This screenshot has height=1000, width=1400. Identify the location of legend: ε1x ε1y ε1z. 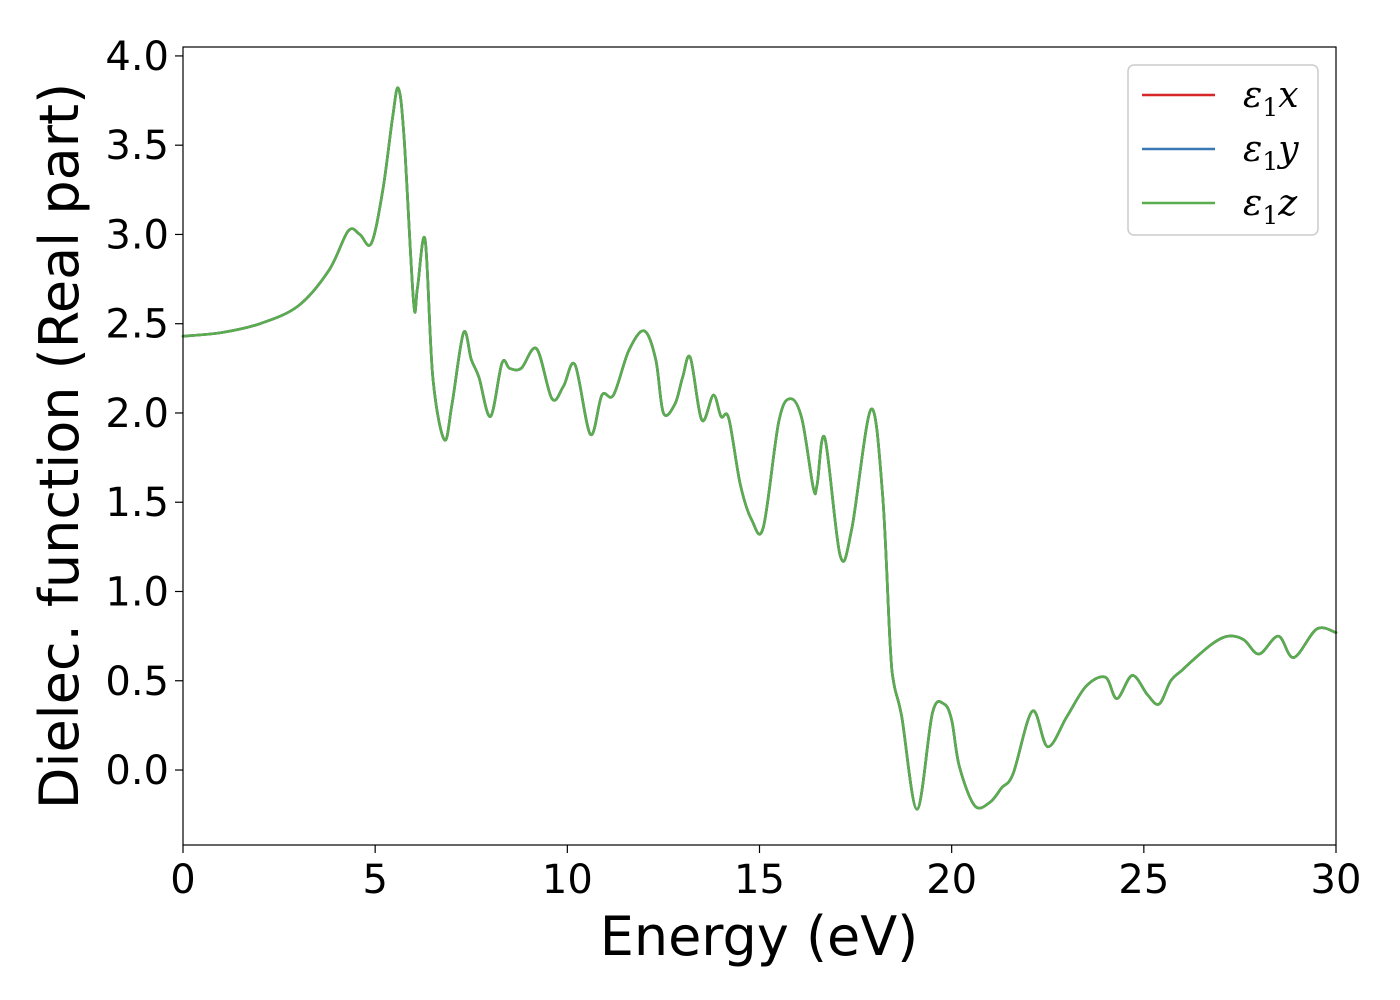
(1223, 150).